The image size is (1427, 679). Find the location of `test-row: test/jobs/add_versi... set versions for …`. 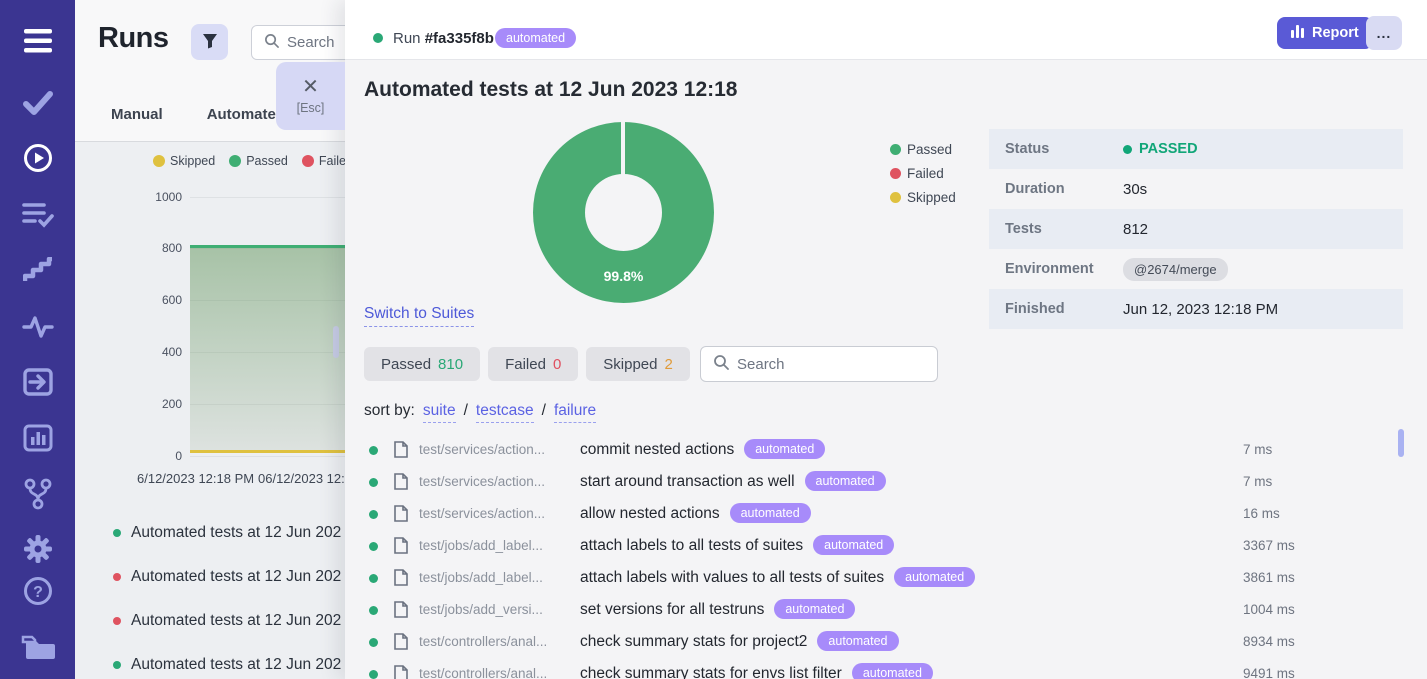

test-row: test/jobs/add_versi... set versions for … is located at coordinates (886, 610).